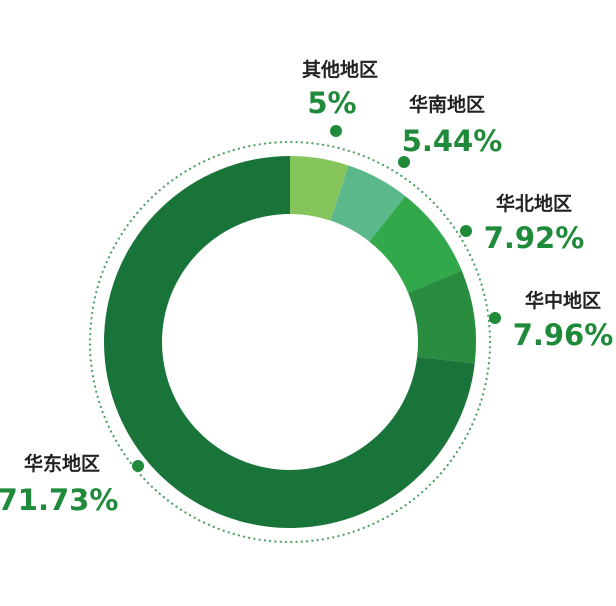 This screenshot has width=616, height=606. Describe the element at coordinates (447, 104) in the screenshot. I see `slice-label-1: 华南地区` at that location.